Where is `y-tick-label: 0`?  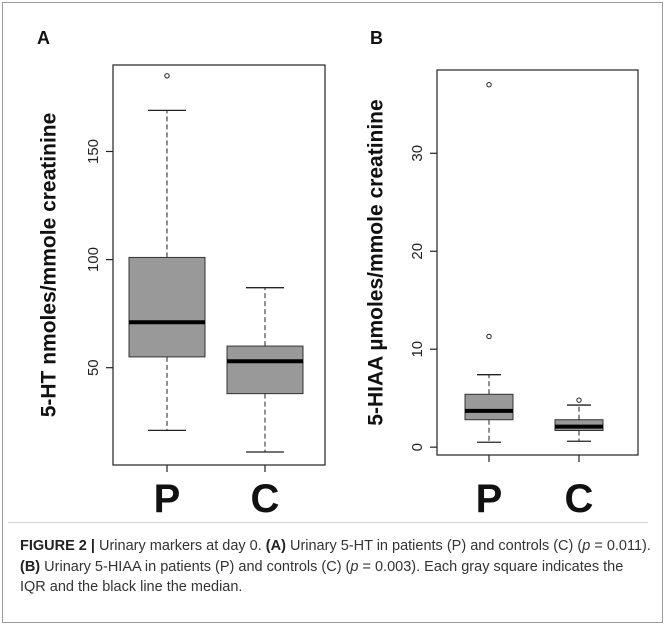
y-tick-label: 0 is located at coordinates (417, 447).